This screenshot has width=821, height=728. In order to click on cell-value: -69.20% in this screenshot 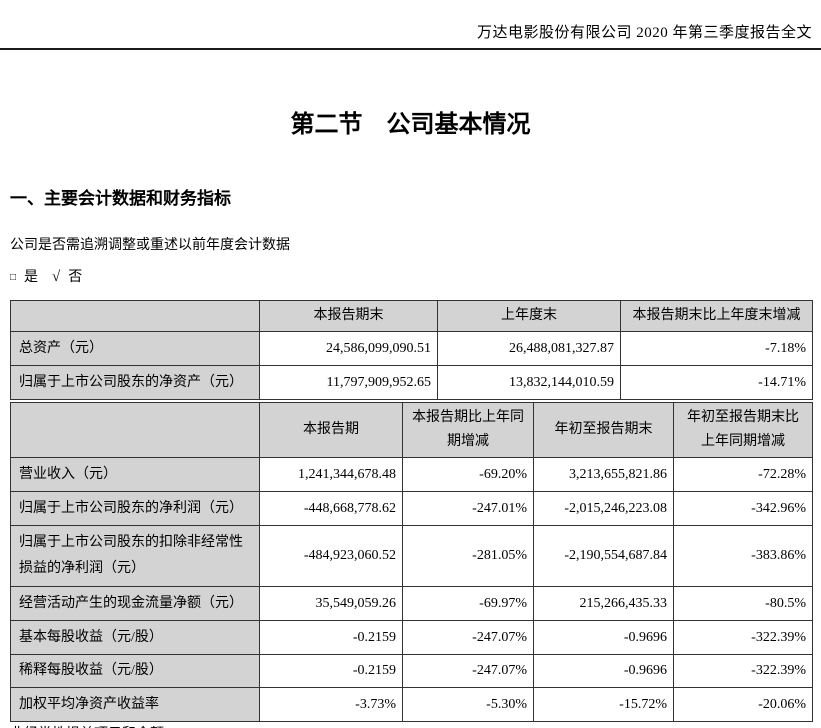, I will do `click(468, 474)`.